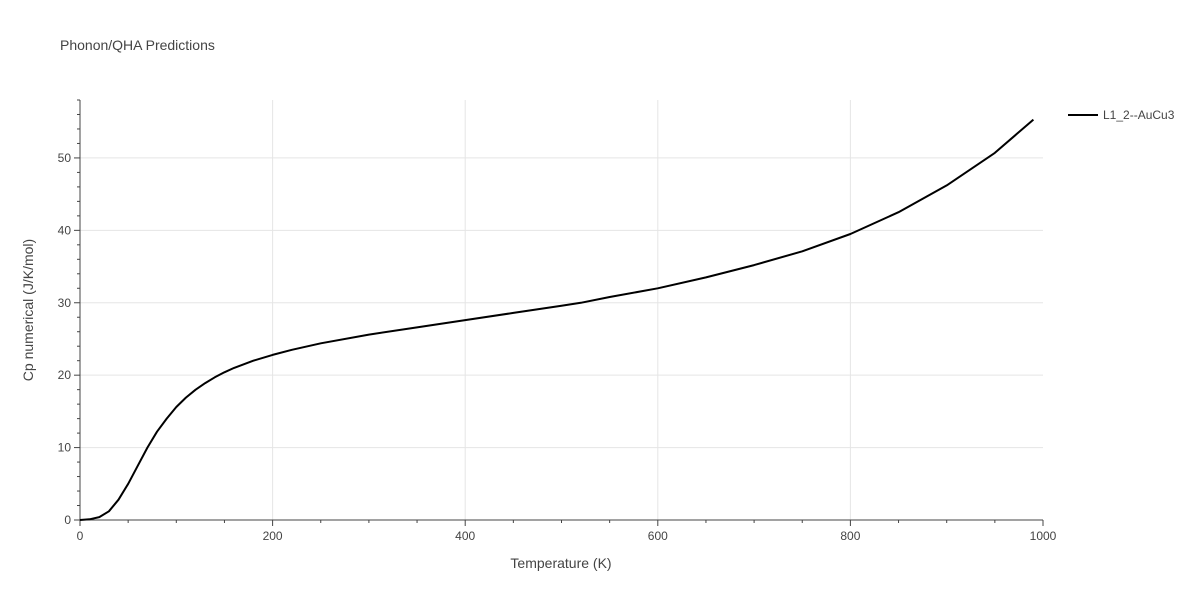 The width and height of the screenshot is (1200, 600). I want to click on y-tick-label: 50, so click(65, 158).